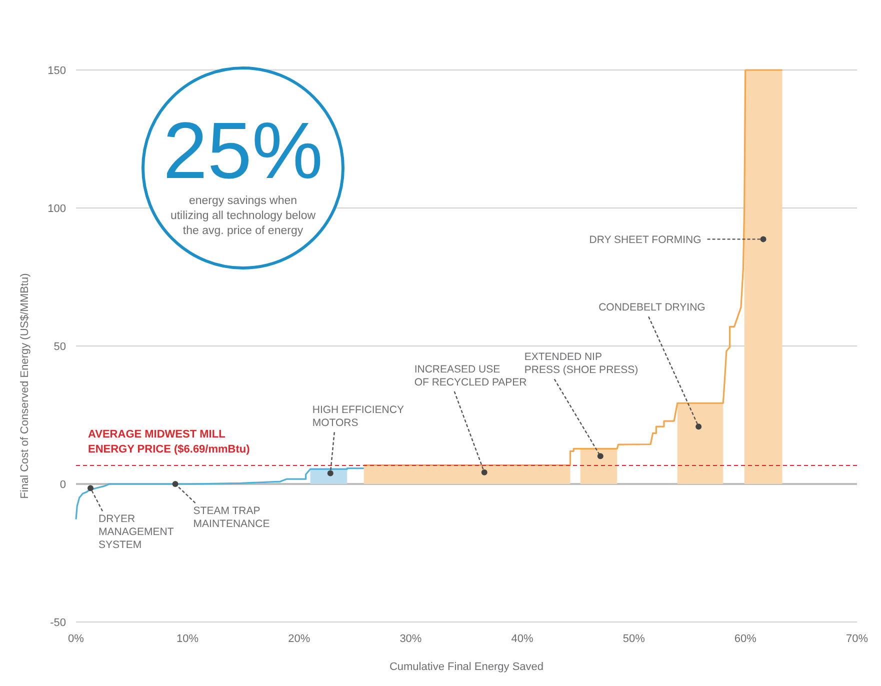 This screenshot has width=881, height=686. I want to click on annotation: energy savings when utilizing all technology below the avg. price of energy, so click(243, 216).